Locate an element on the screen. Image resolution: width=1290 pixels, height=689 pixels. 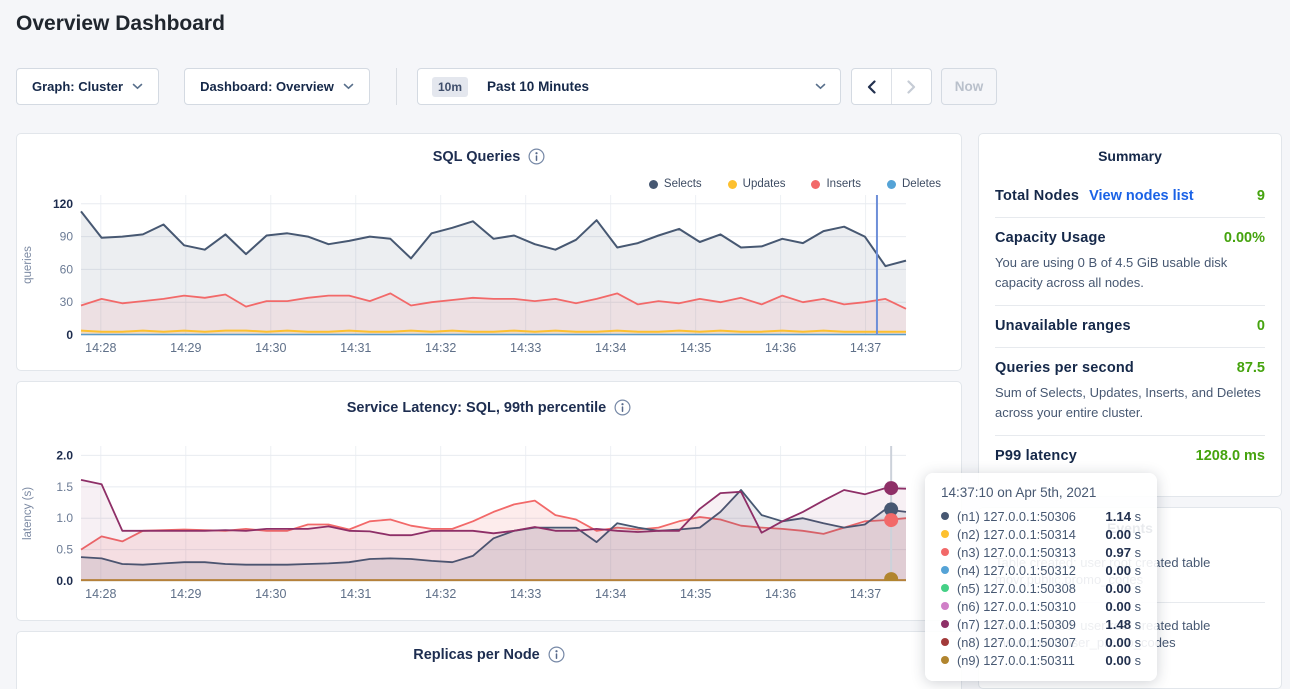
svg-text: 1.5 is located at coordinates (64, 487).